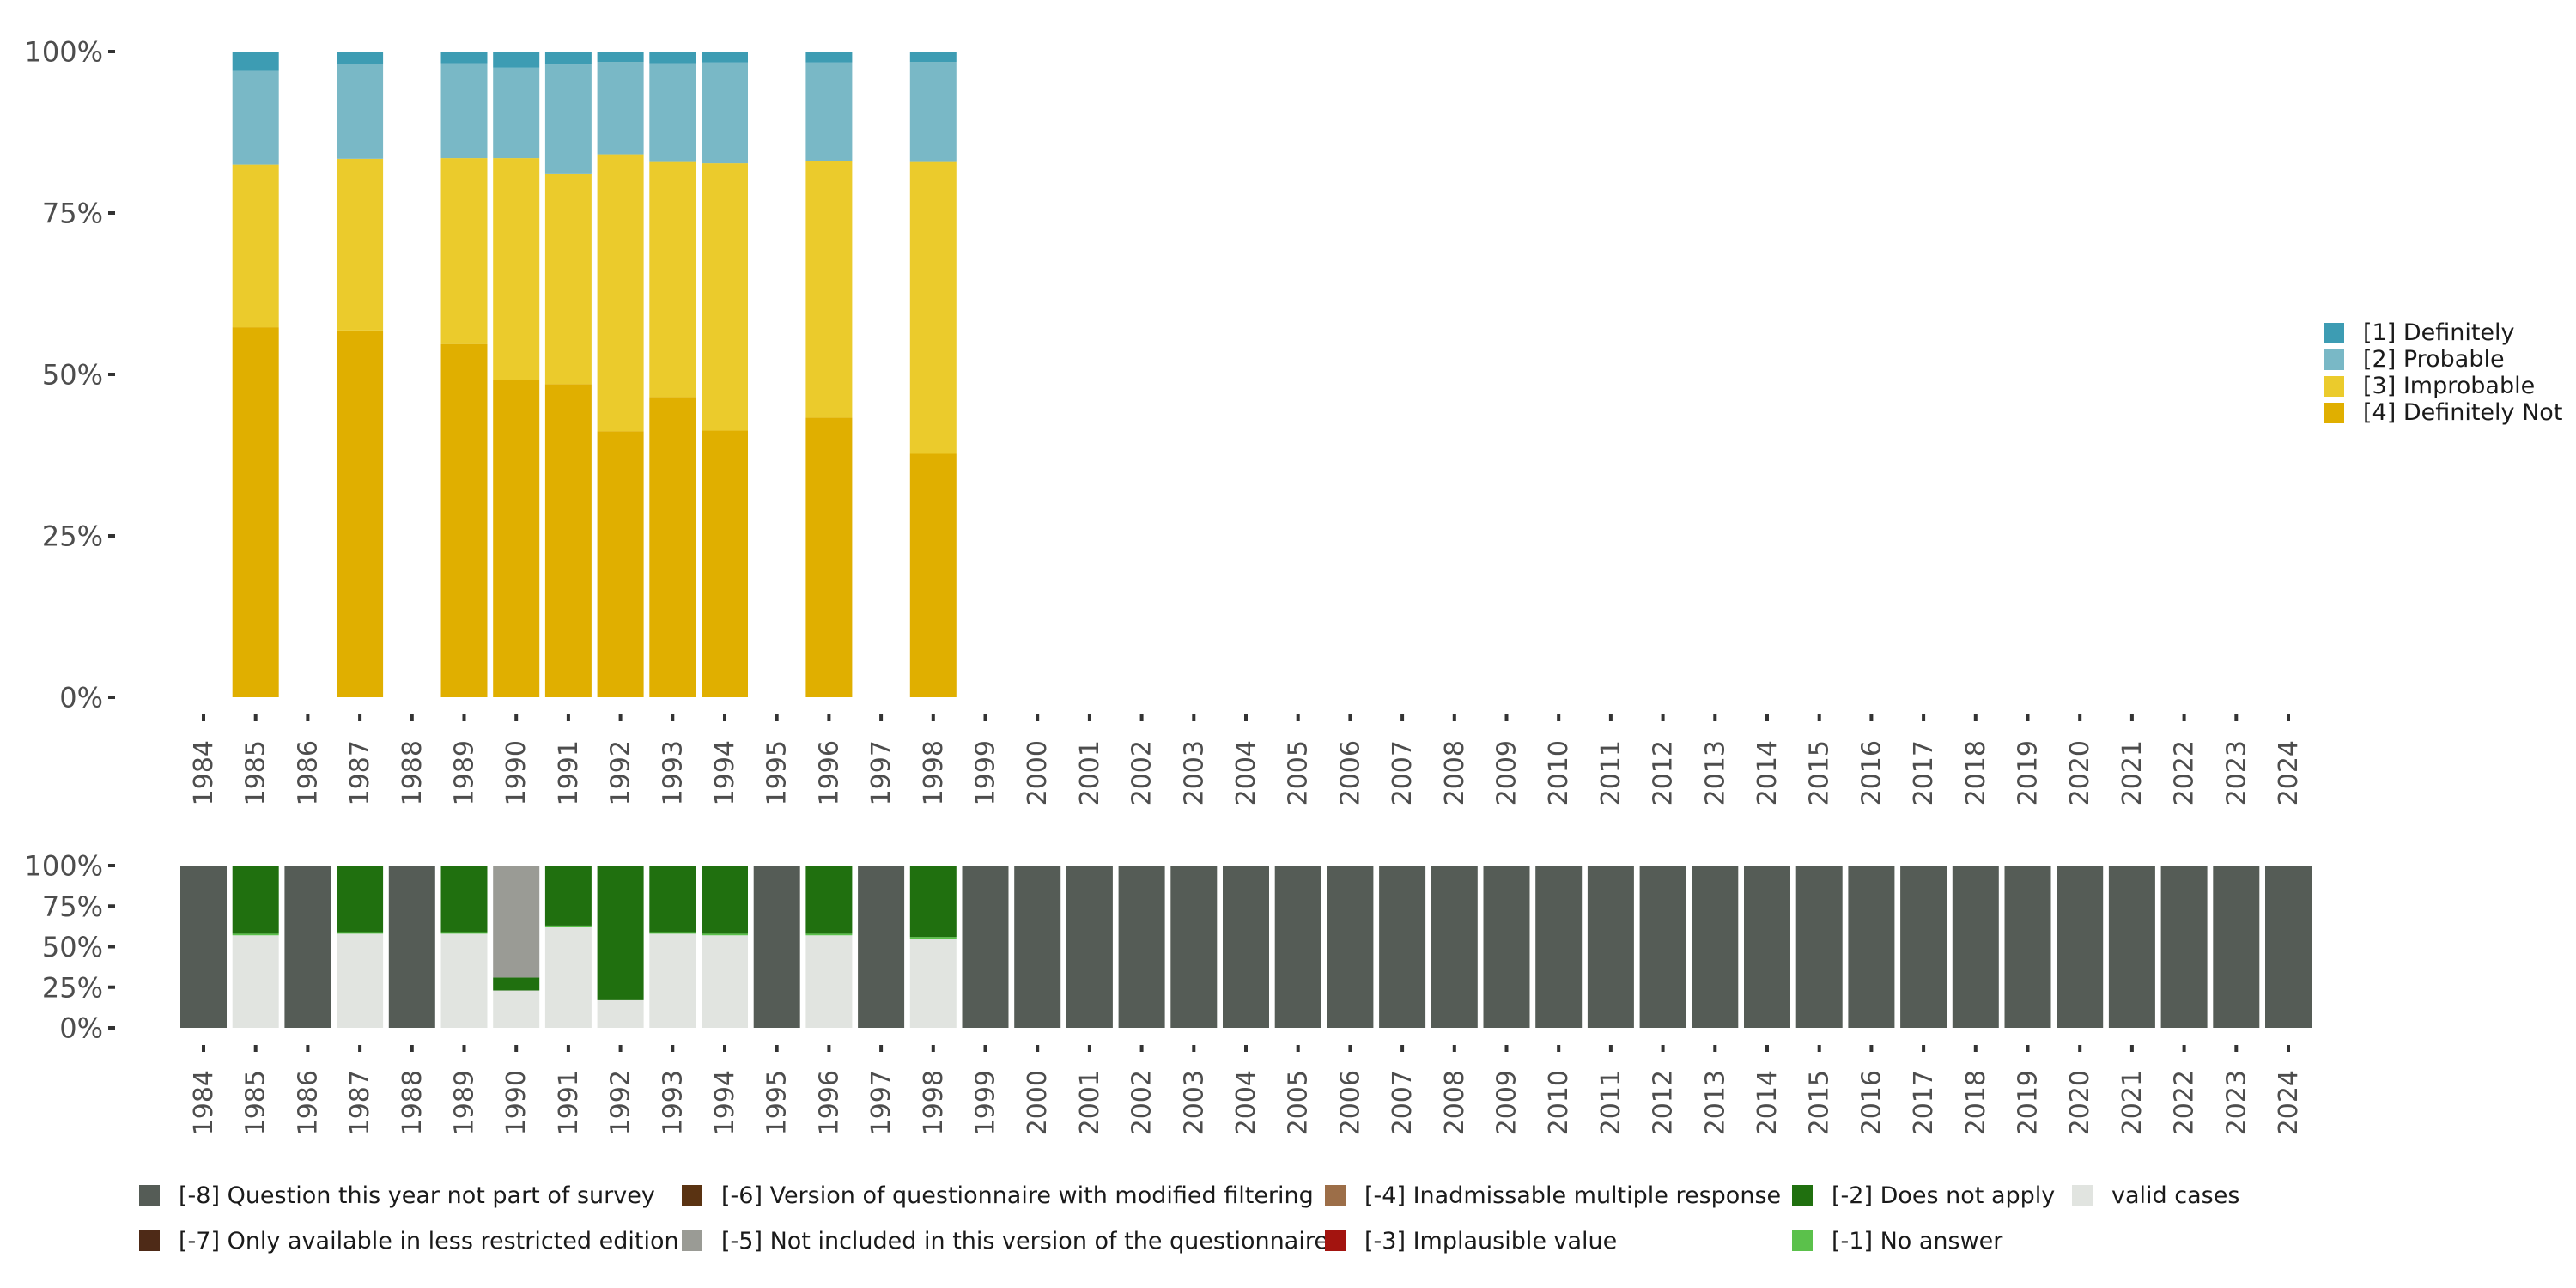 This screenshot has width=2576, height=1288. Describe the element at coordinates (829, 1102) in the screenshot. I see `x-tick-label: 1996` at that location.